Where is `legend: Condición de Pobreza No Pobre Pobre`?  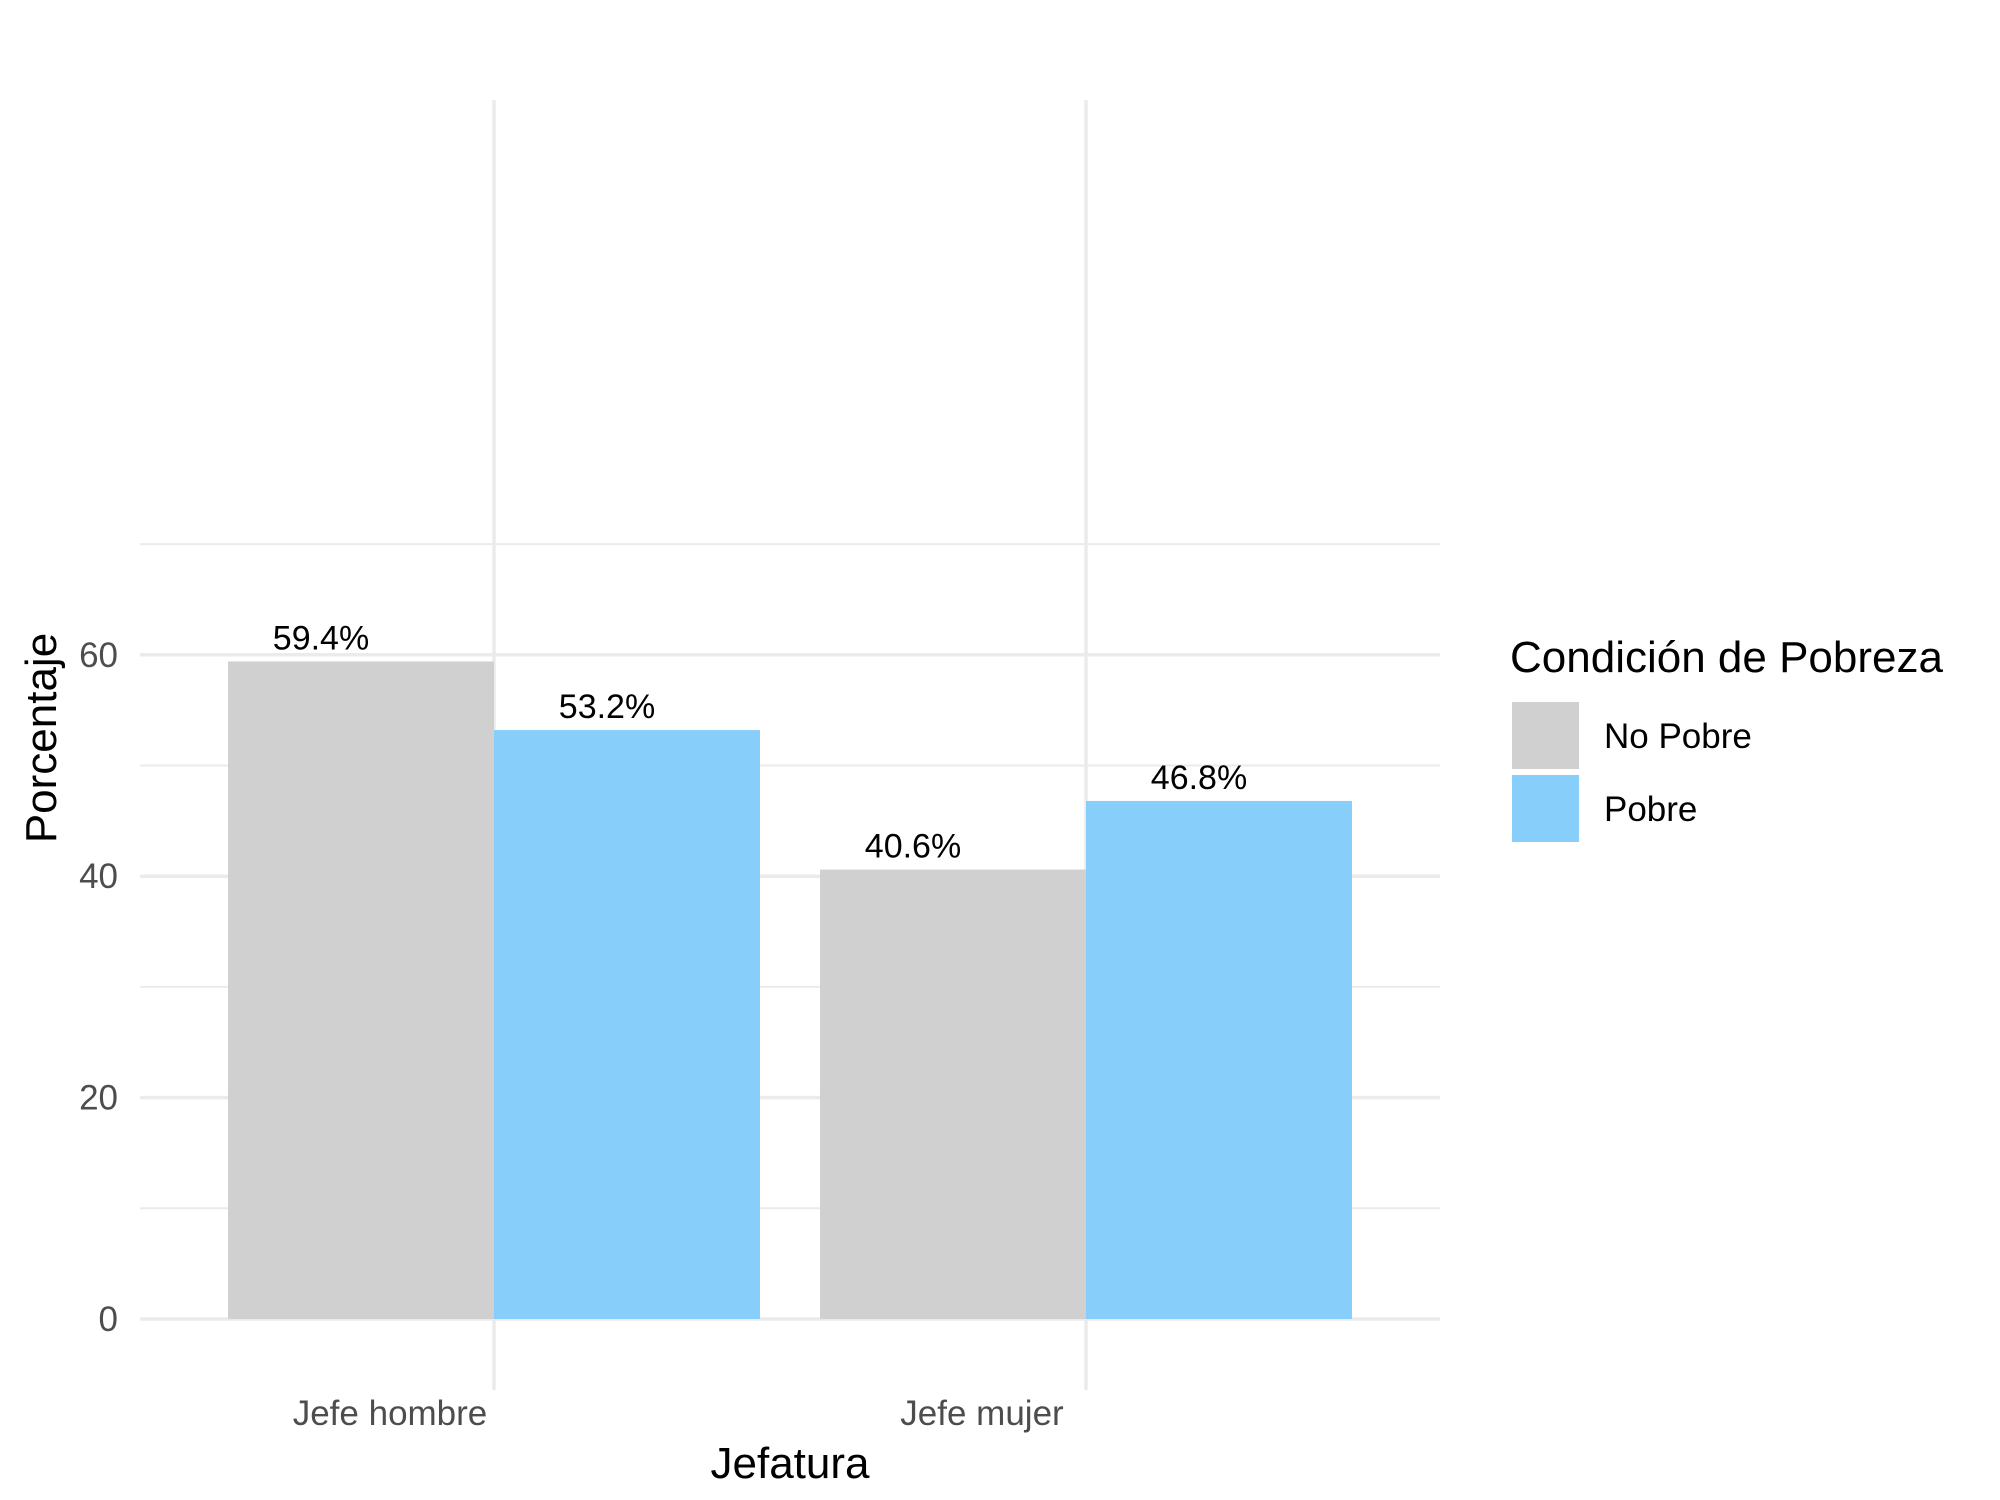 legend: Condición de Pobreza No Pobre Pobre is located at coordinates (1726, 737).